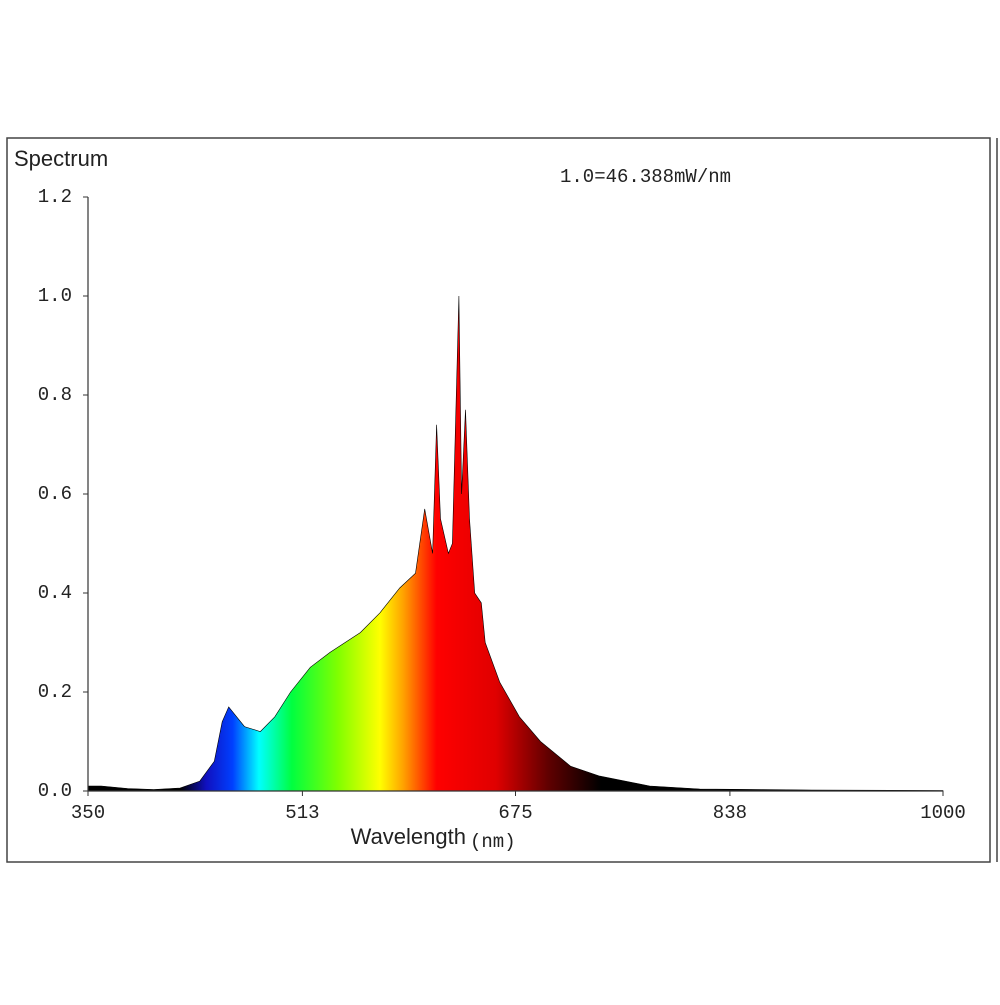 The width and height of the screenshot is (1000, 1005). Describe the element at coordinates (515, 813) in the screenshot. I see `x-tick-label: 675` at that location.